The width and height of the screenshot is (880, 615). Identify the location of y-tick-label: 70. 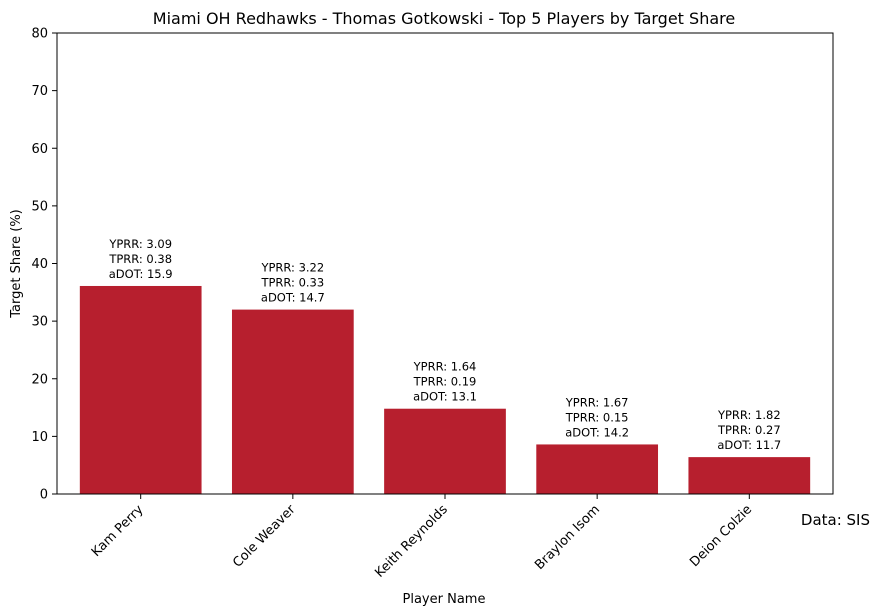
(39, 91).